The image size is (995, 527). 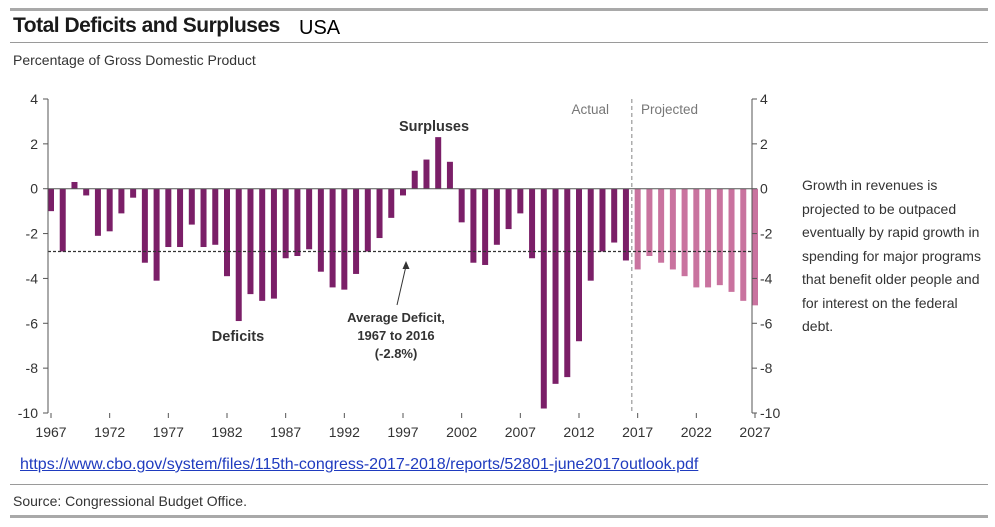 What do you see at coordinates (250, 241) in the screenshot?
I see `bar-1984` at bounding box center [250, 241].